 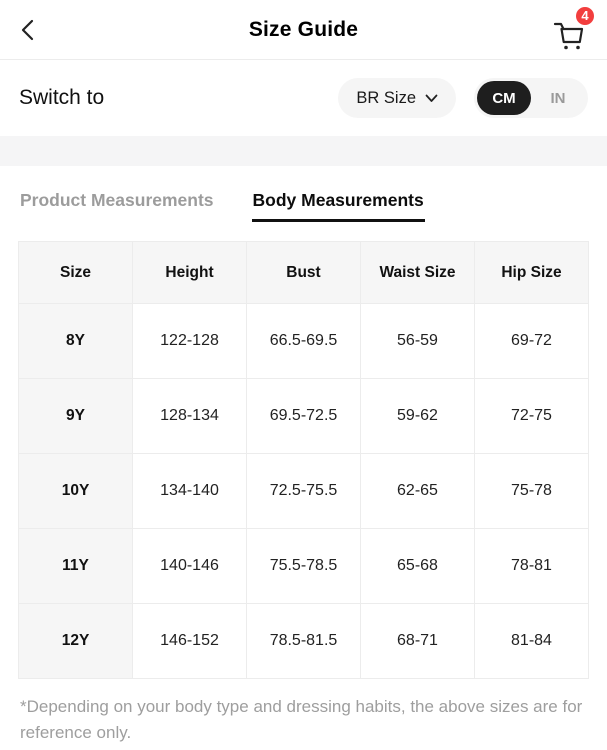 What do you see at coordinates (303, 151) in the screenshot?
I see `section-separator` at bounding box center [303, 151].